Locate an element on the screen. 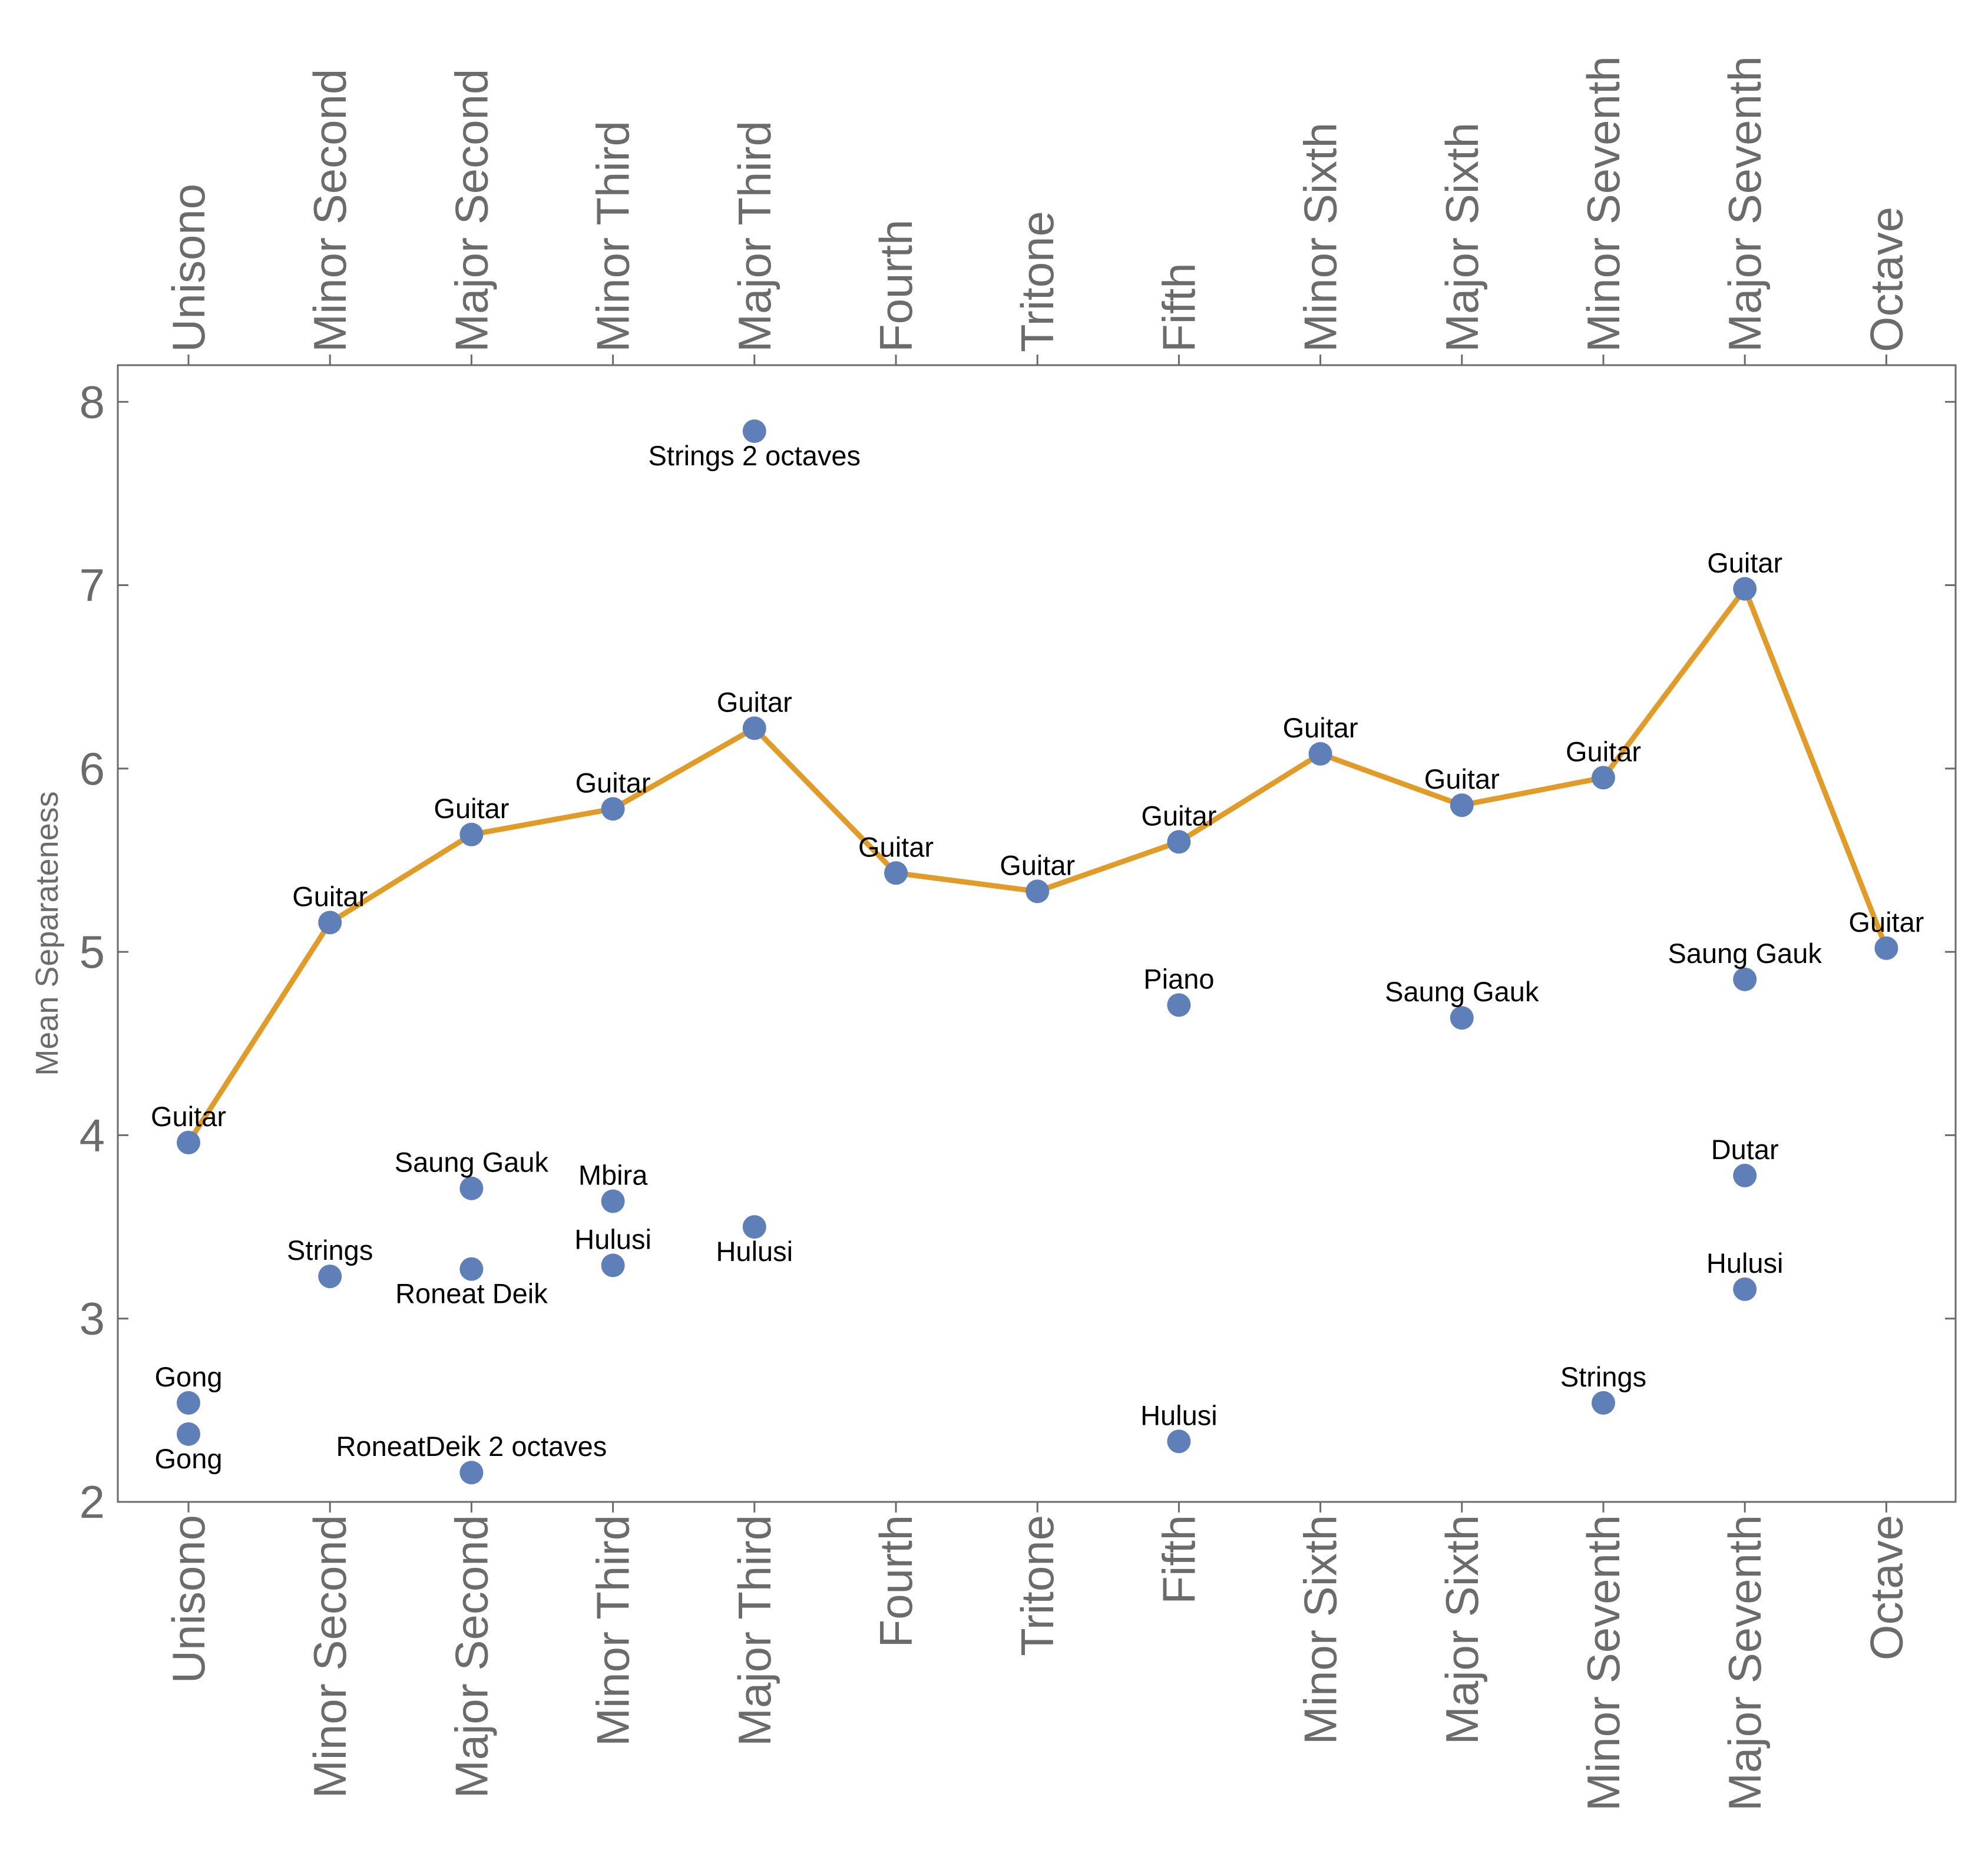 The image size is (1988, 1860). x-tick-label-bottom: Minor Sixth is located at coordinates (1321, 1630).